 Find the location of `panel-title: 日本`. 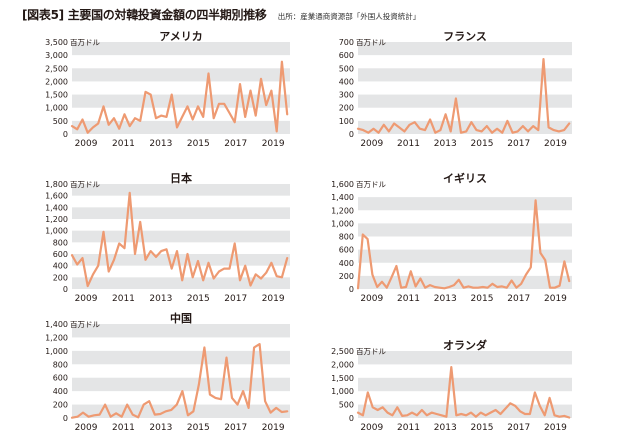

panel-title: 日本 is located at coordinates (181, 178).